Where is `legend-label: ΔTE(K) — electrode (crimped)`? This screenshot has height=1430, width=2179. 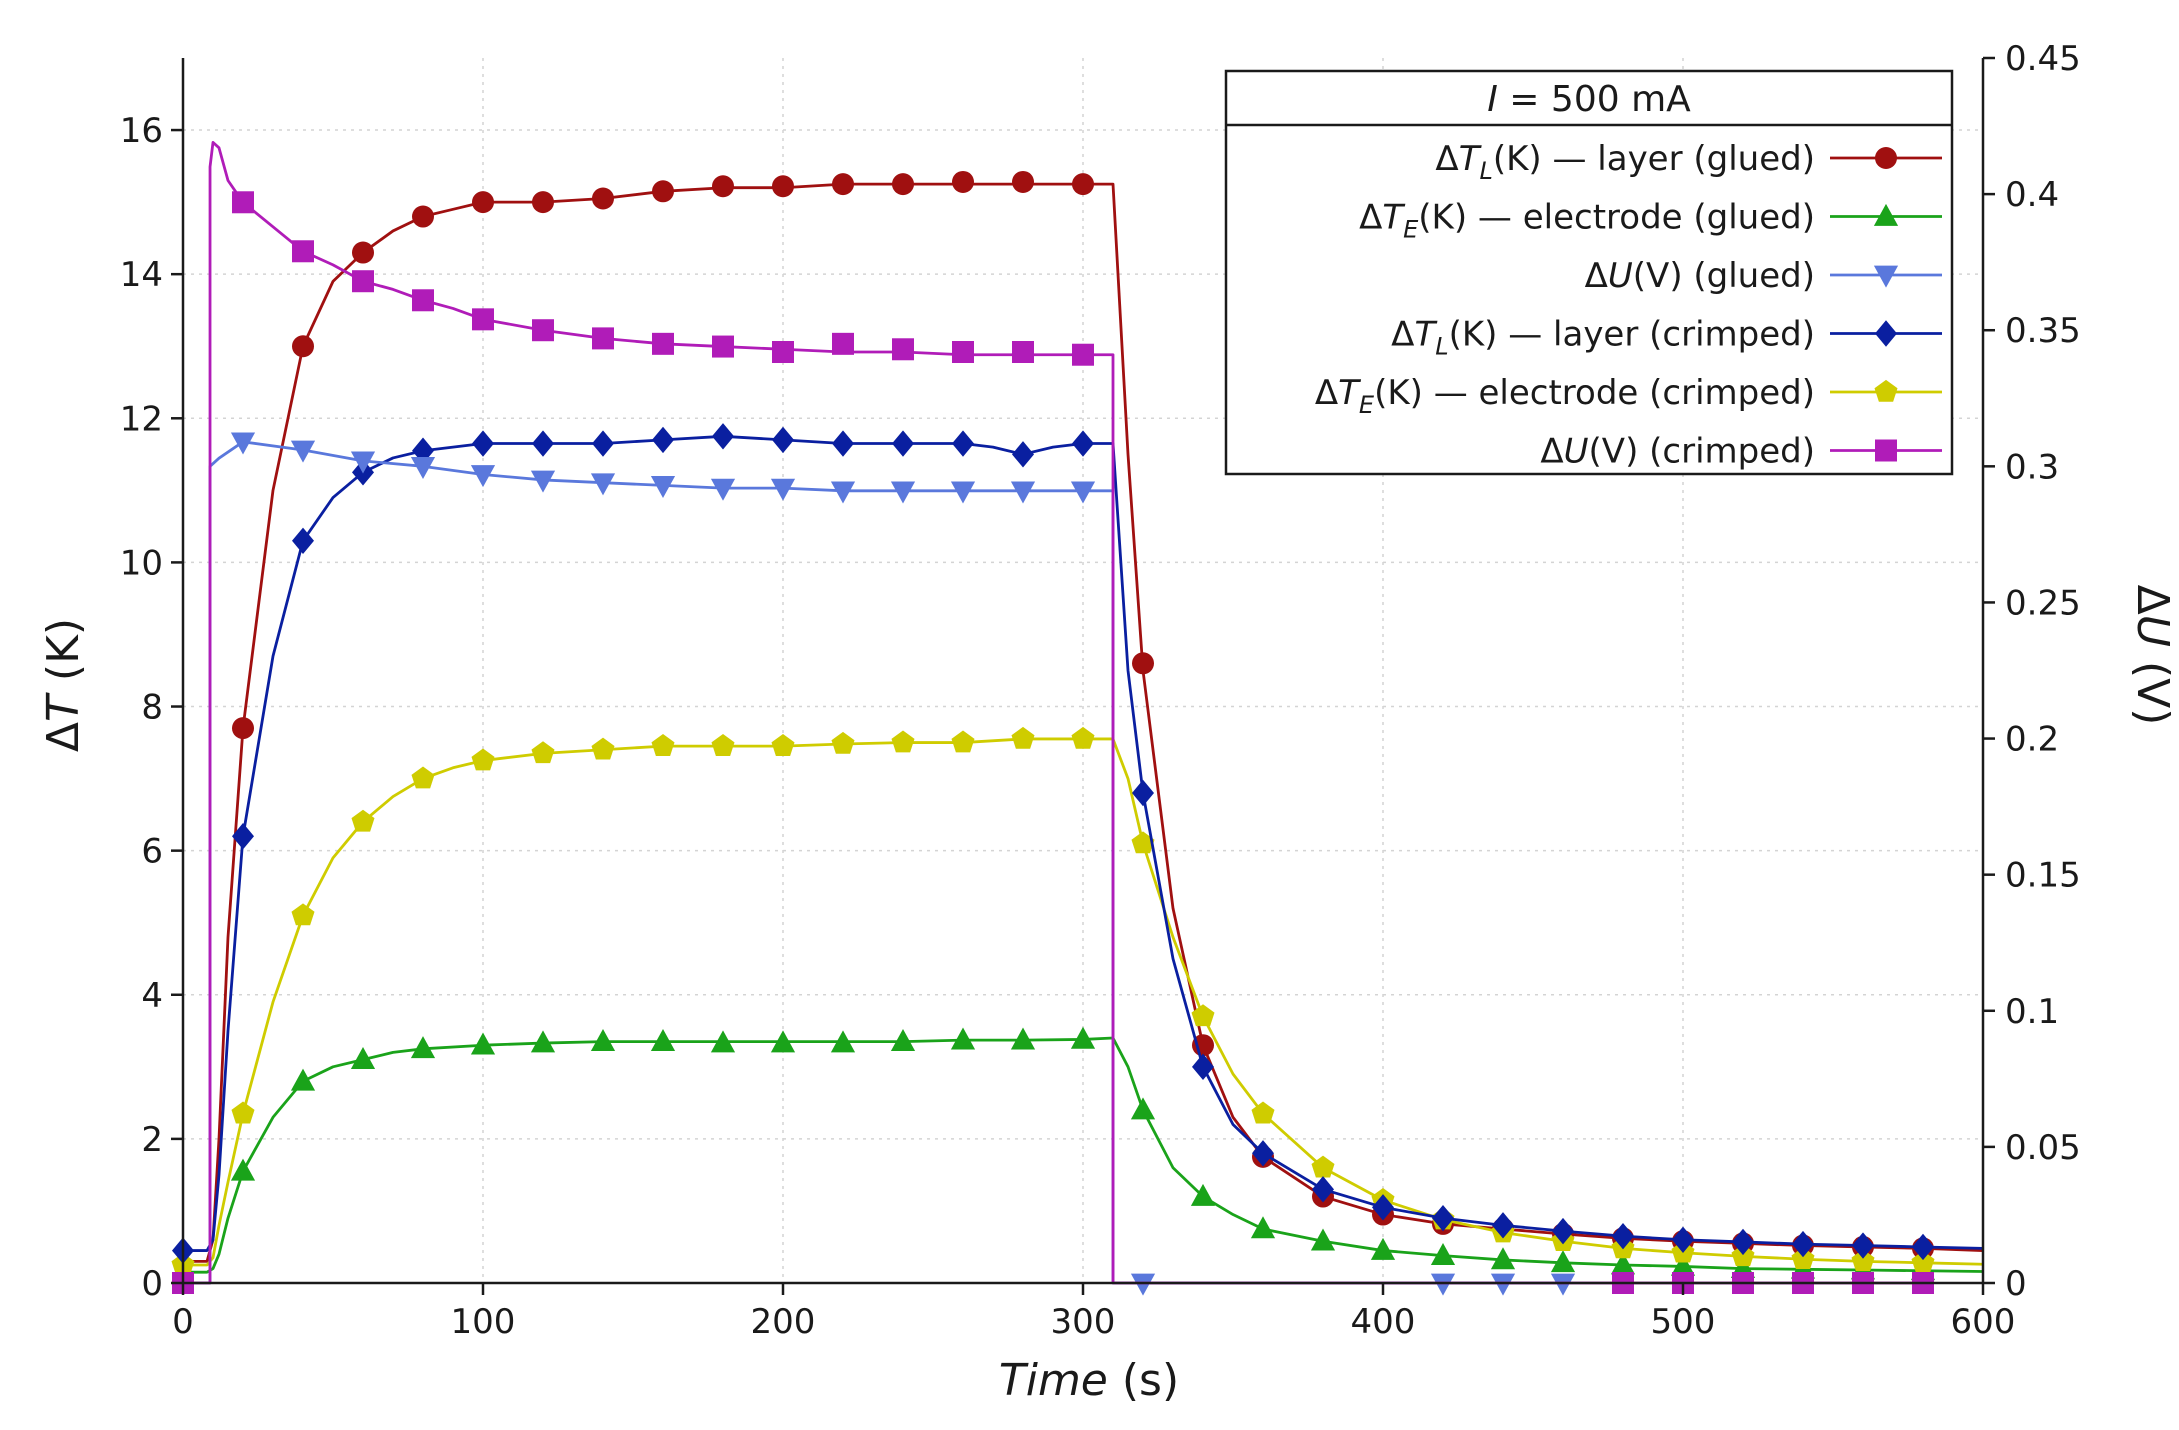 legend-label: ΔTE(K) — electrode (crimped) is located at coordinates (1565, 396).